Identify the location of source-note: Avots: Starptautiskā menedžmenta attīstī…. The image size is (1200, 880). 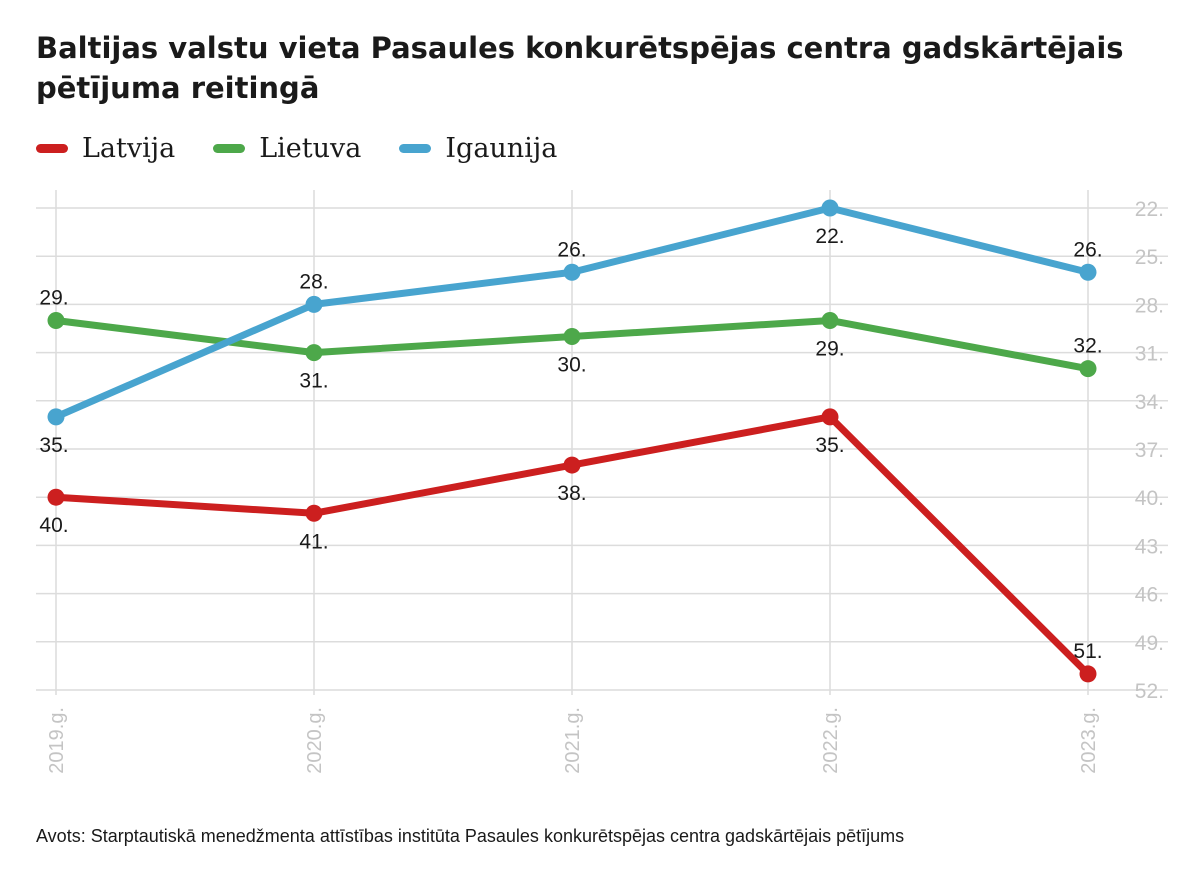
(470, 836).